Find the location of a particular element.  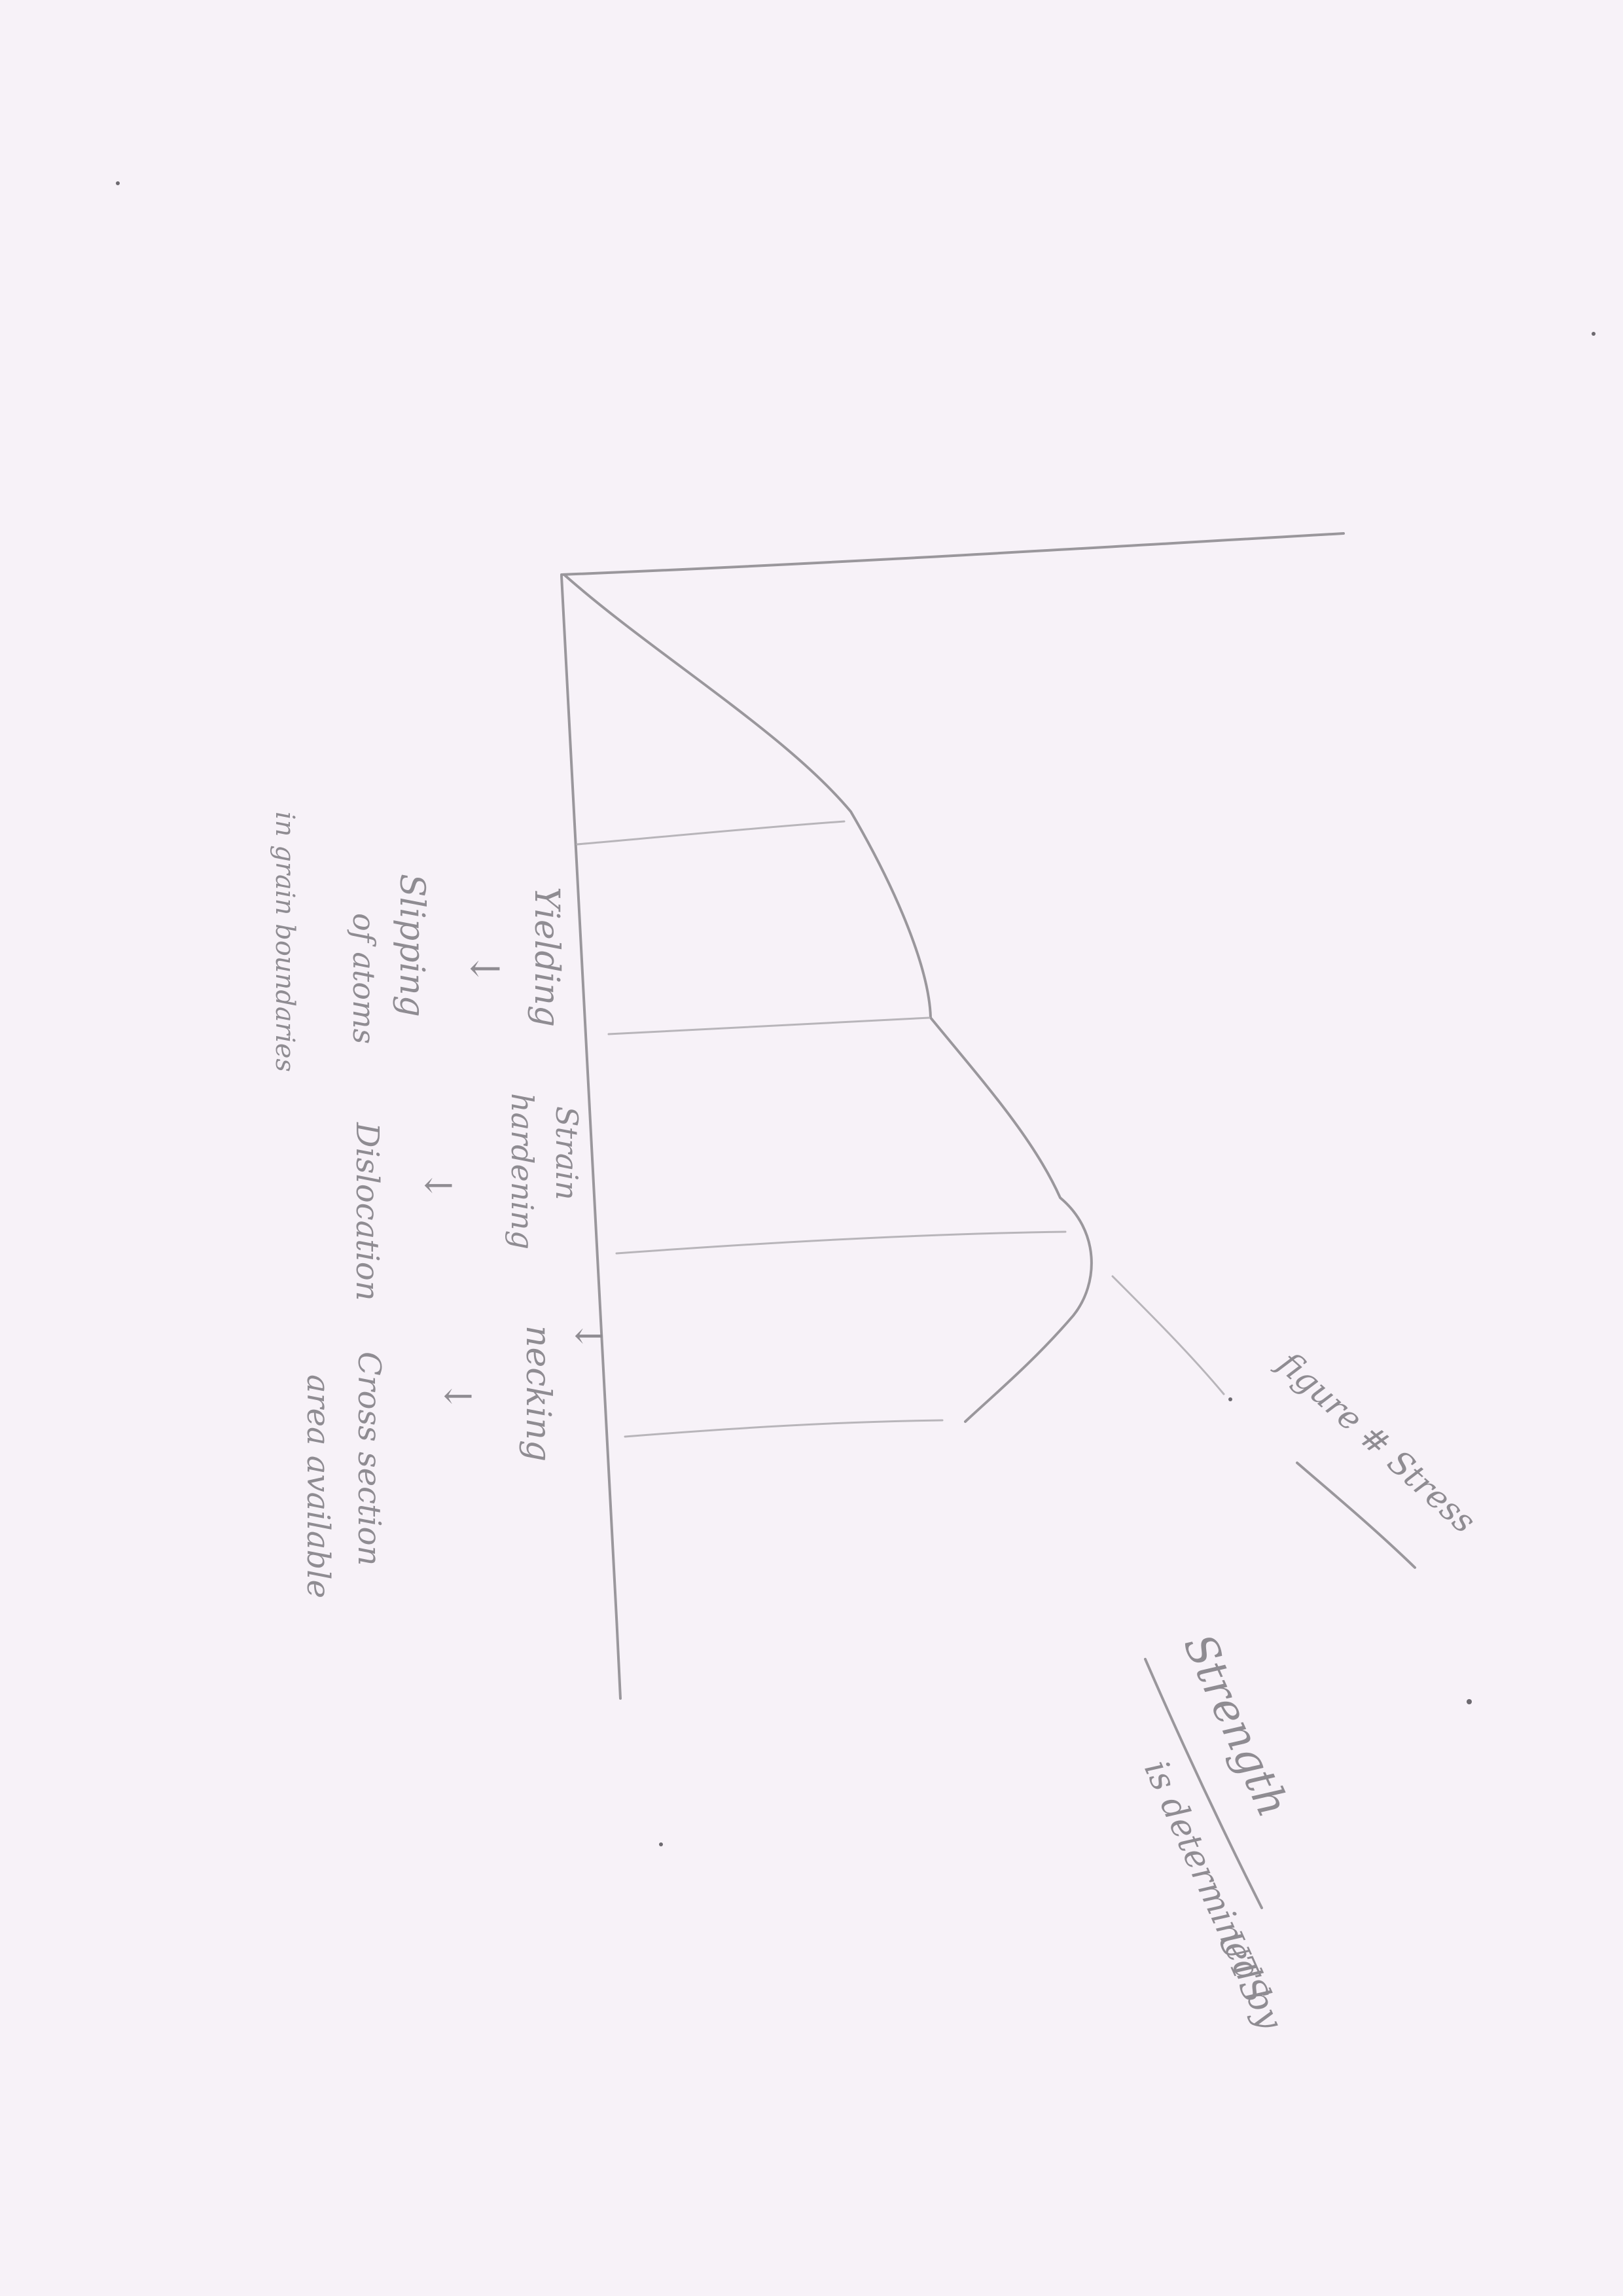

label-figure-stress: figure # Stress is located at coordinates (1376, 1441).